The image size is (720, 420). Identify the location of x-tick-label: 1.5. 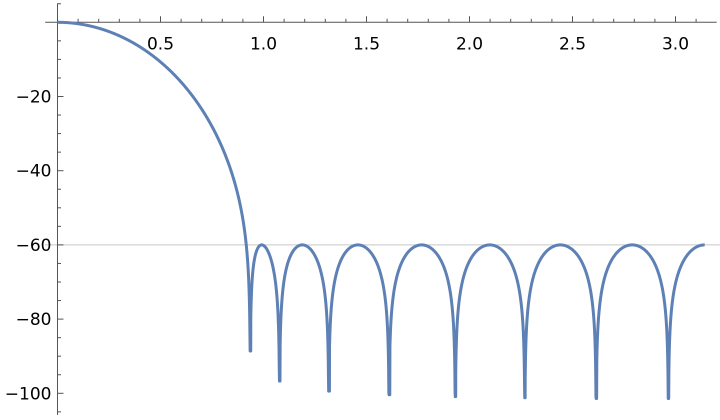
(366, 44).